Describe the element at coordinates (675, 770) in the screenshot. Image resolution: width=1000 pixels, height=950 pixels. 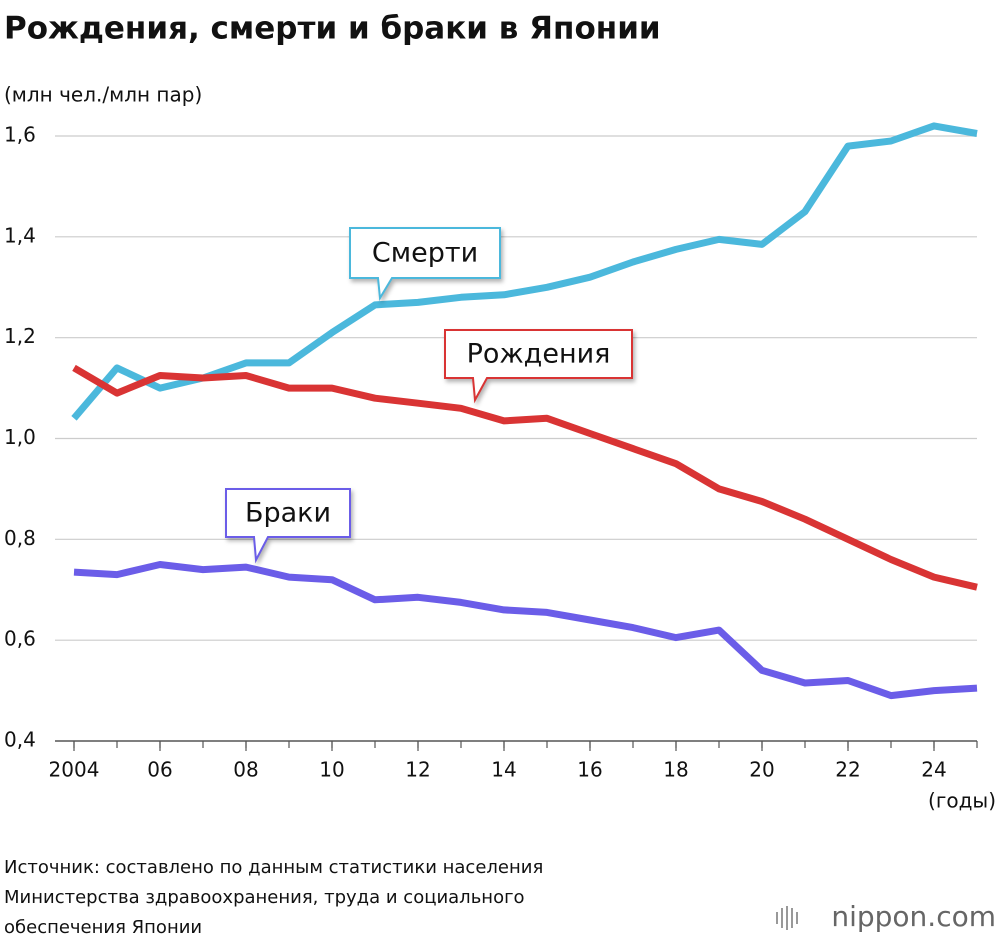
I see `x-tick-label: 18` at that location.